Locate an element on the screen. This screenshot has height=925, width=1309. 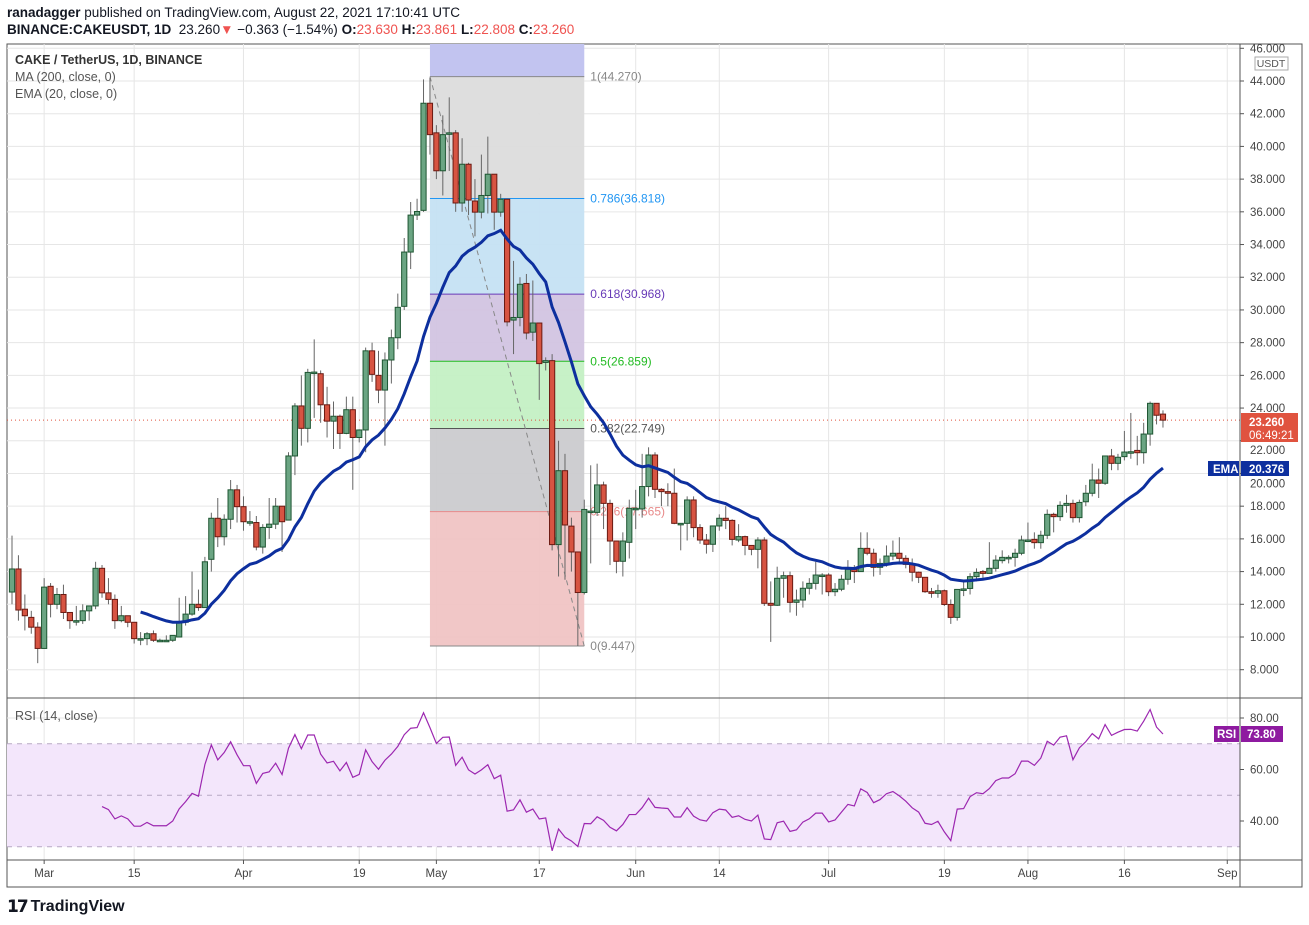
rsi-tick-label: 60.00 is located at coordinates (1264, 771).